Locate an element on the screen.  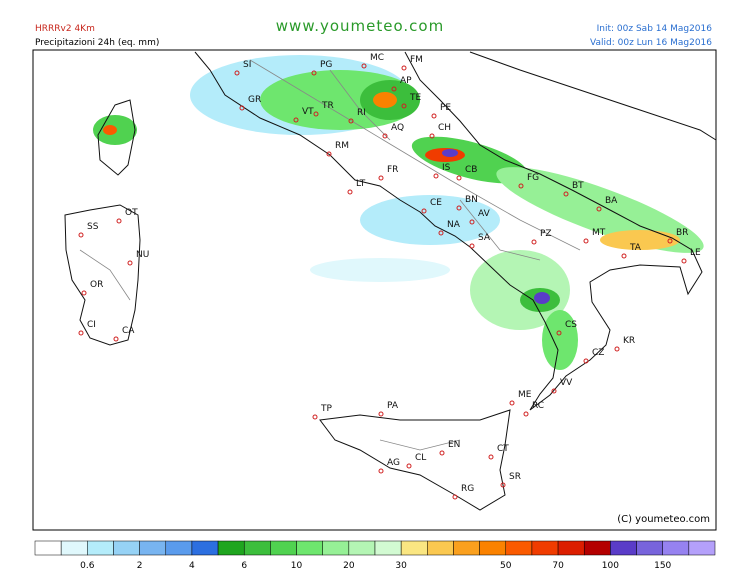
city-label: CT is located at coordinates (503, 449).